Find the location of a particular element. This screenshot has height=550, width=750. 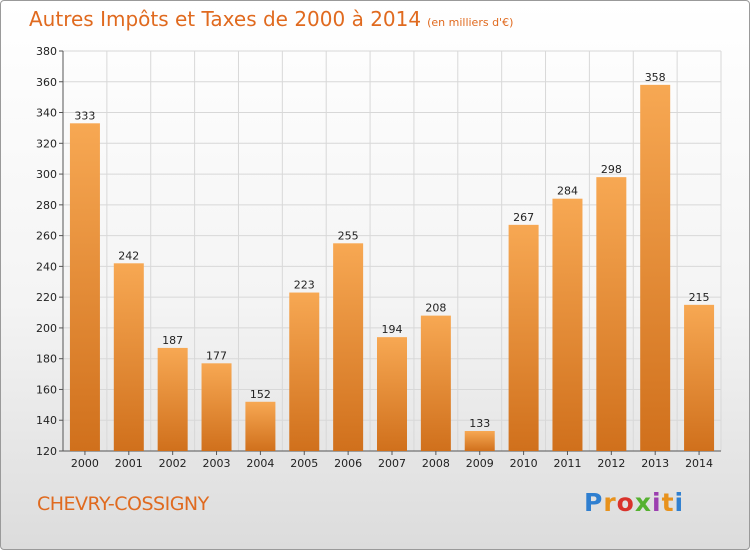

y-tick-label: 160 is located at coordinates (46, 389).